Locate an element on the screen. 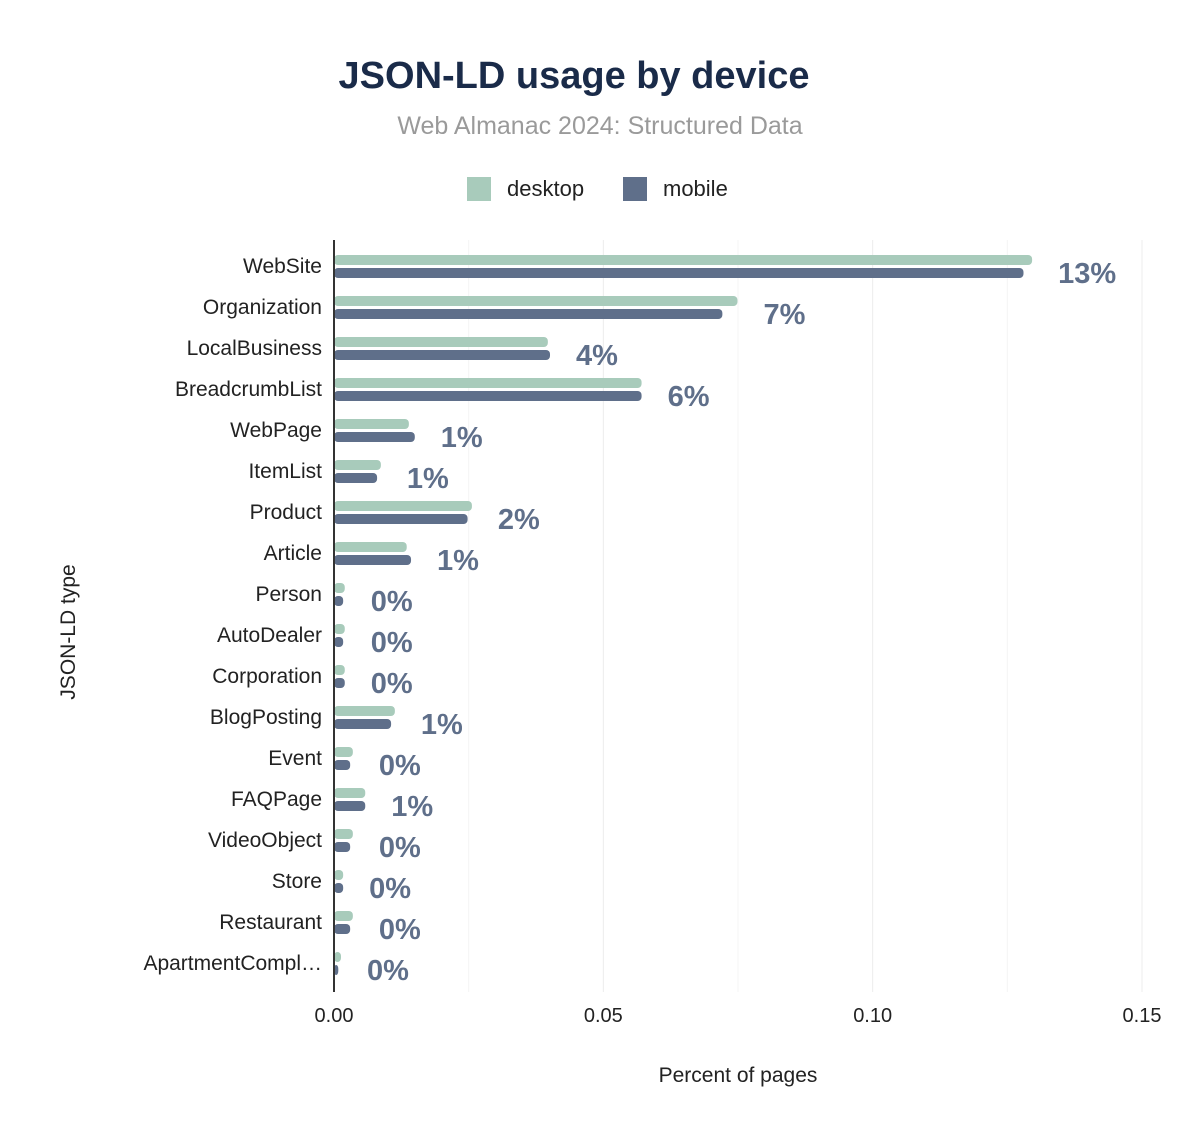 This screenshot has width=1200, height=1144. legend-item-mobile: mobile is located at coordinates (675, 189).